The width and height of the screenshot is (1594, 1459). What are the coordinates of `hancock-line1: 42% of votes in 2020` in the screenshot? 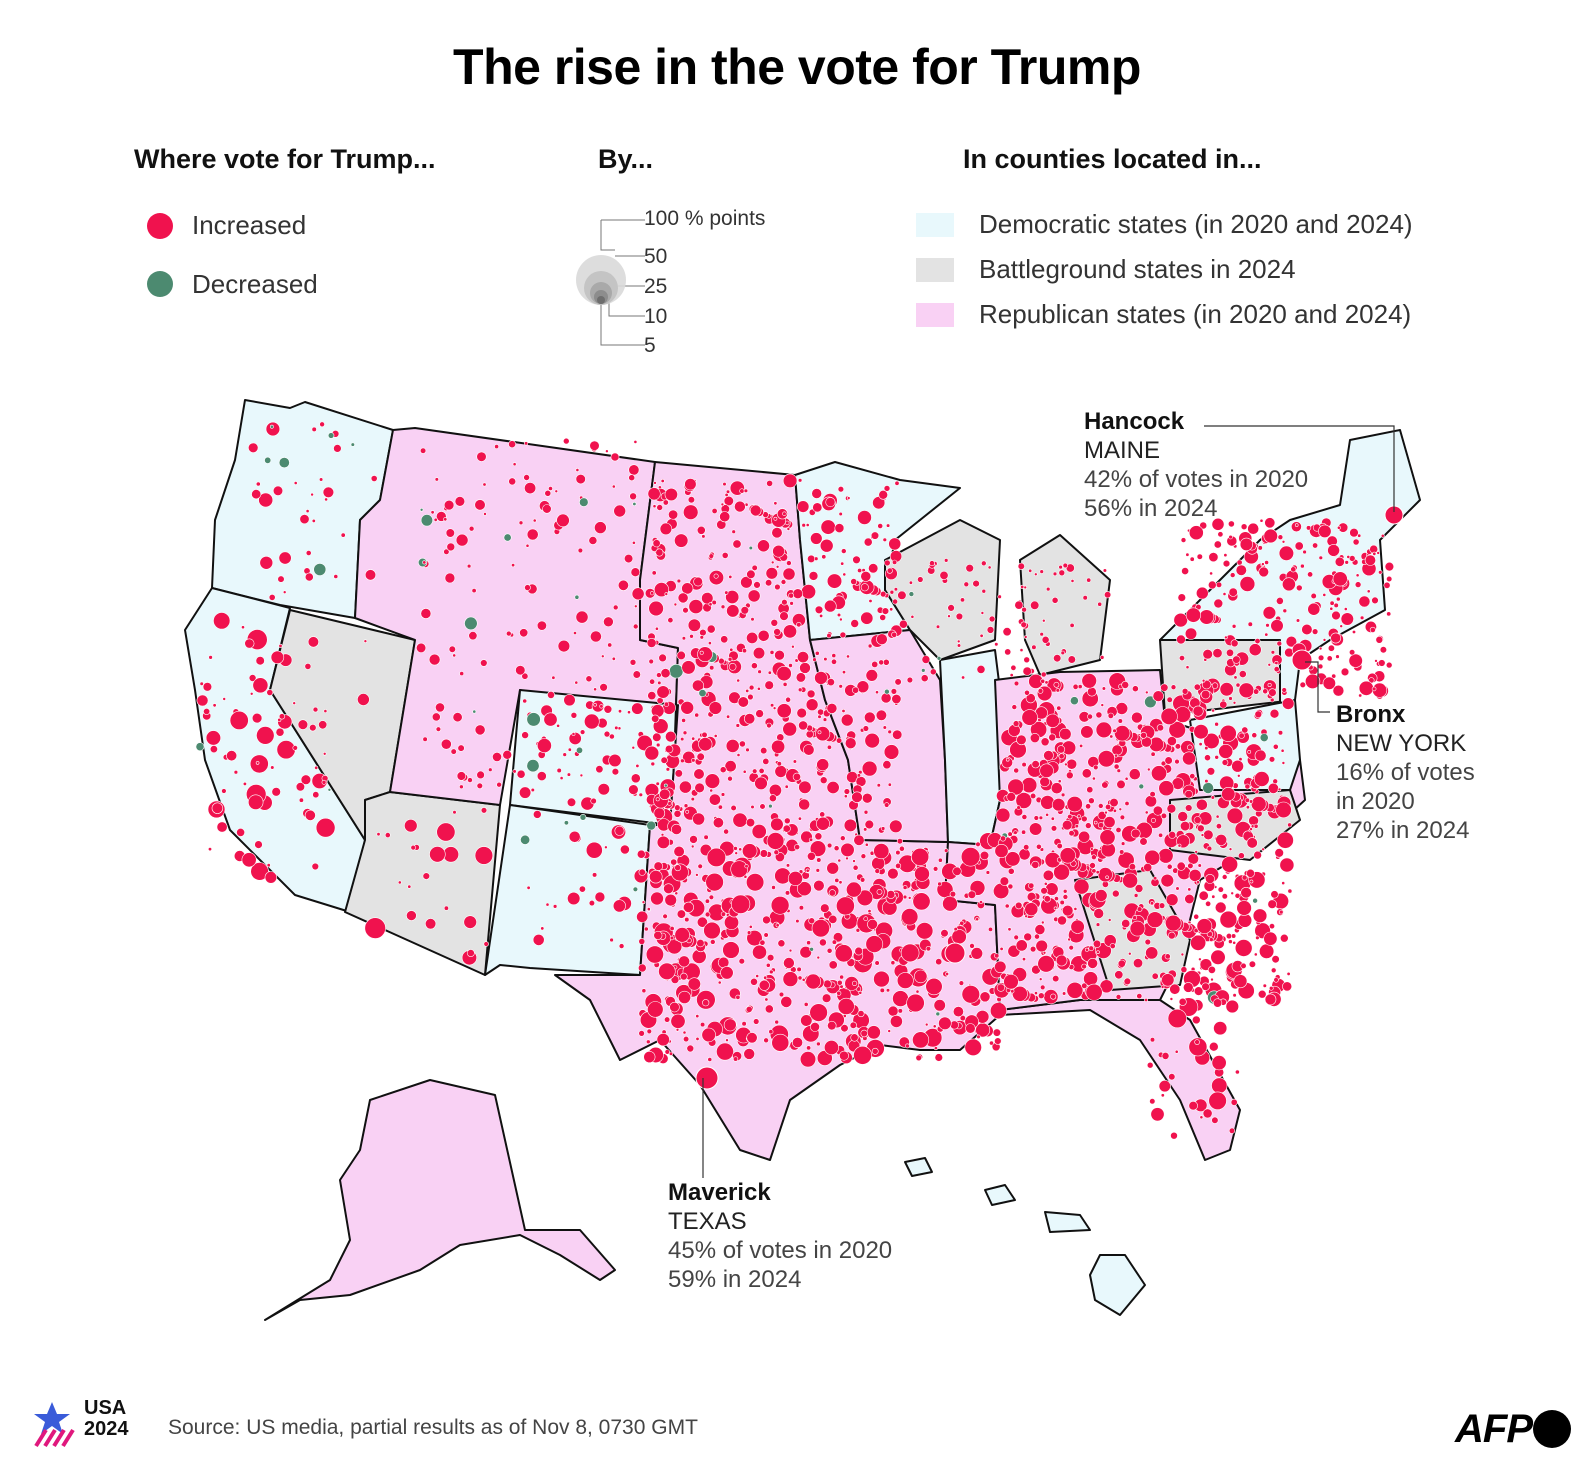 It's located at (1196, 479).